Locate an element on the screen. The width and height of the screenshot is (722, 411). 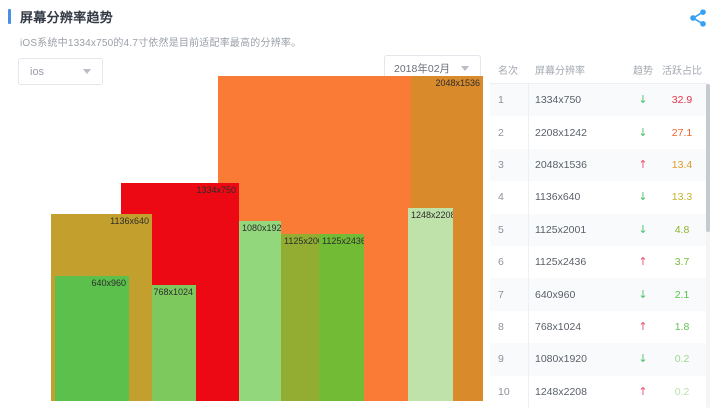
table-row: 10 1248x2208 ↑ 0.2 is located at coordinates (599, 392).